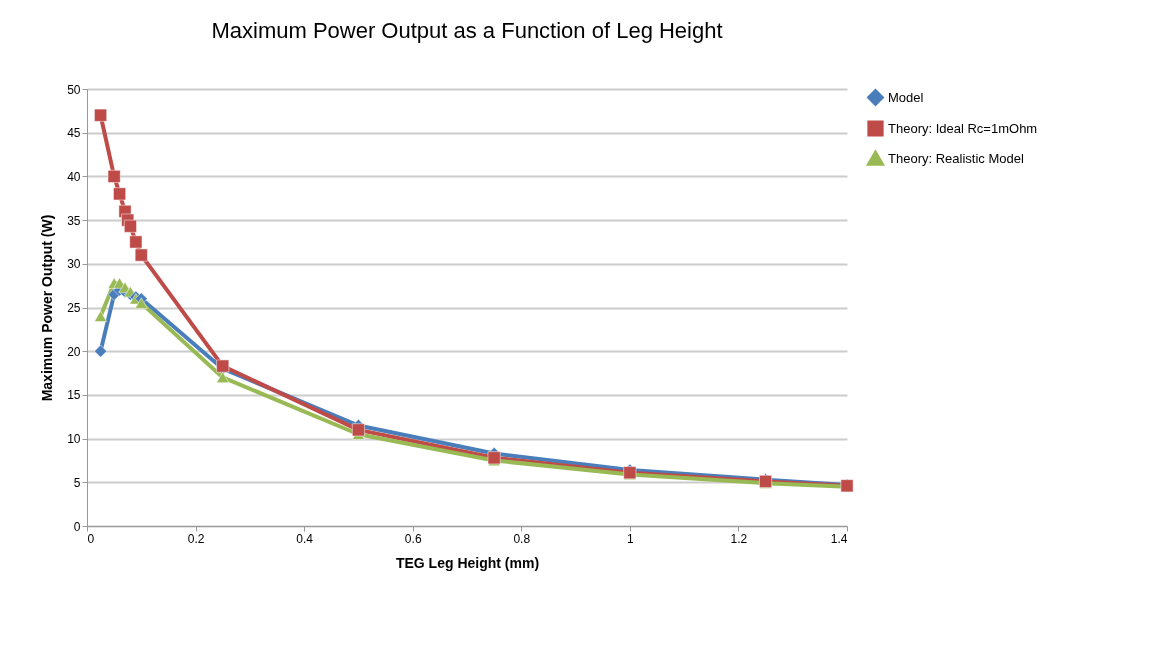  I want to click on x-axis-title: TEG Leg Height (mm), so click(467, 562).